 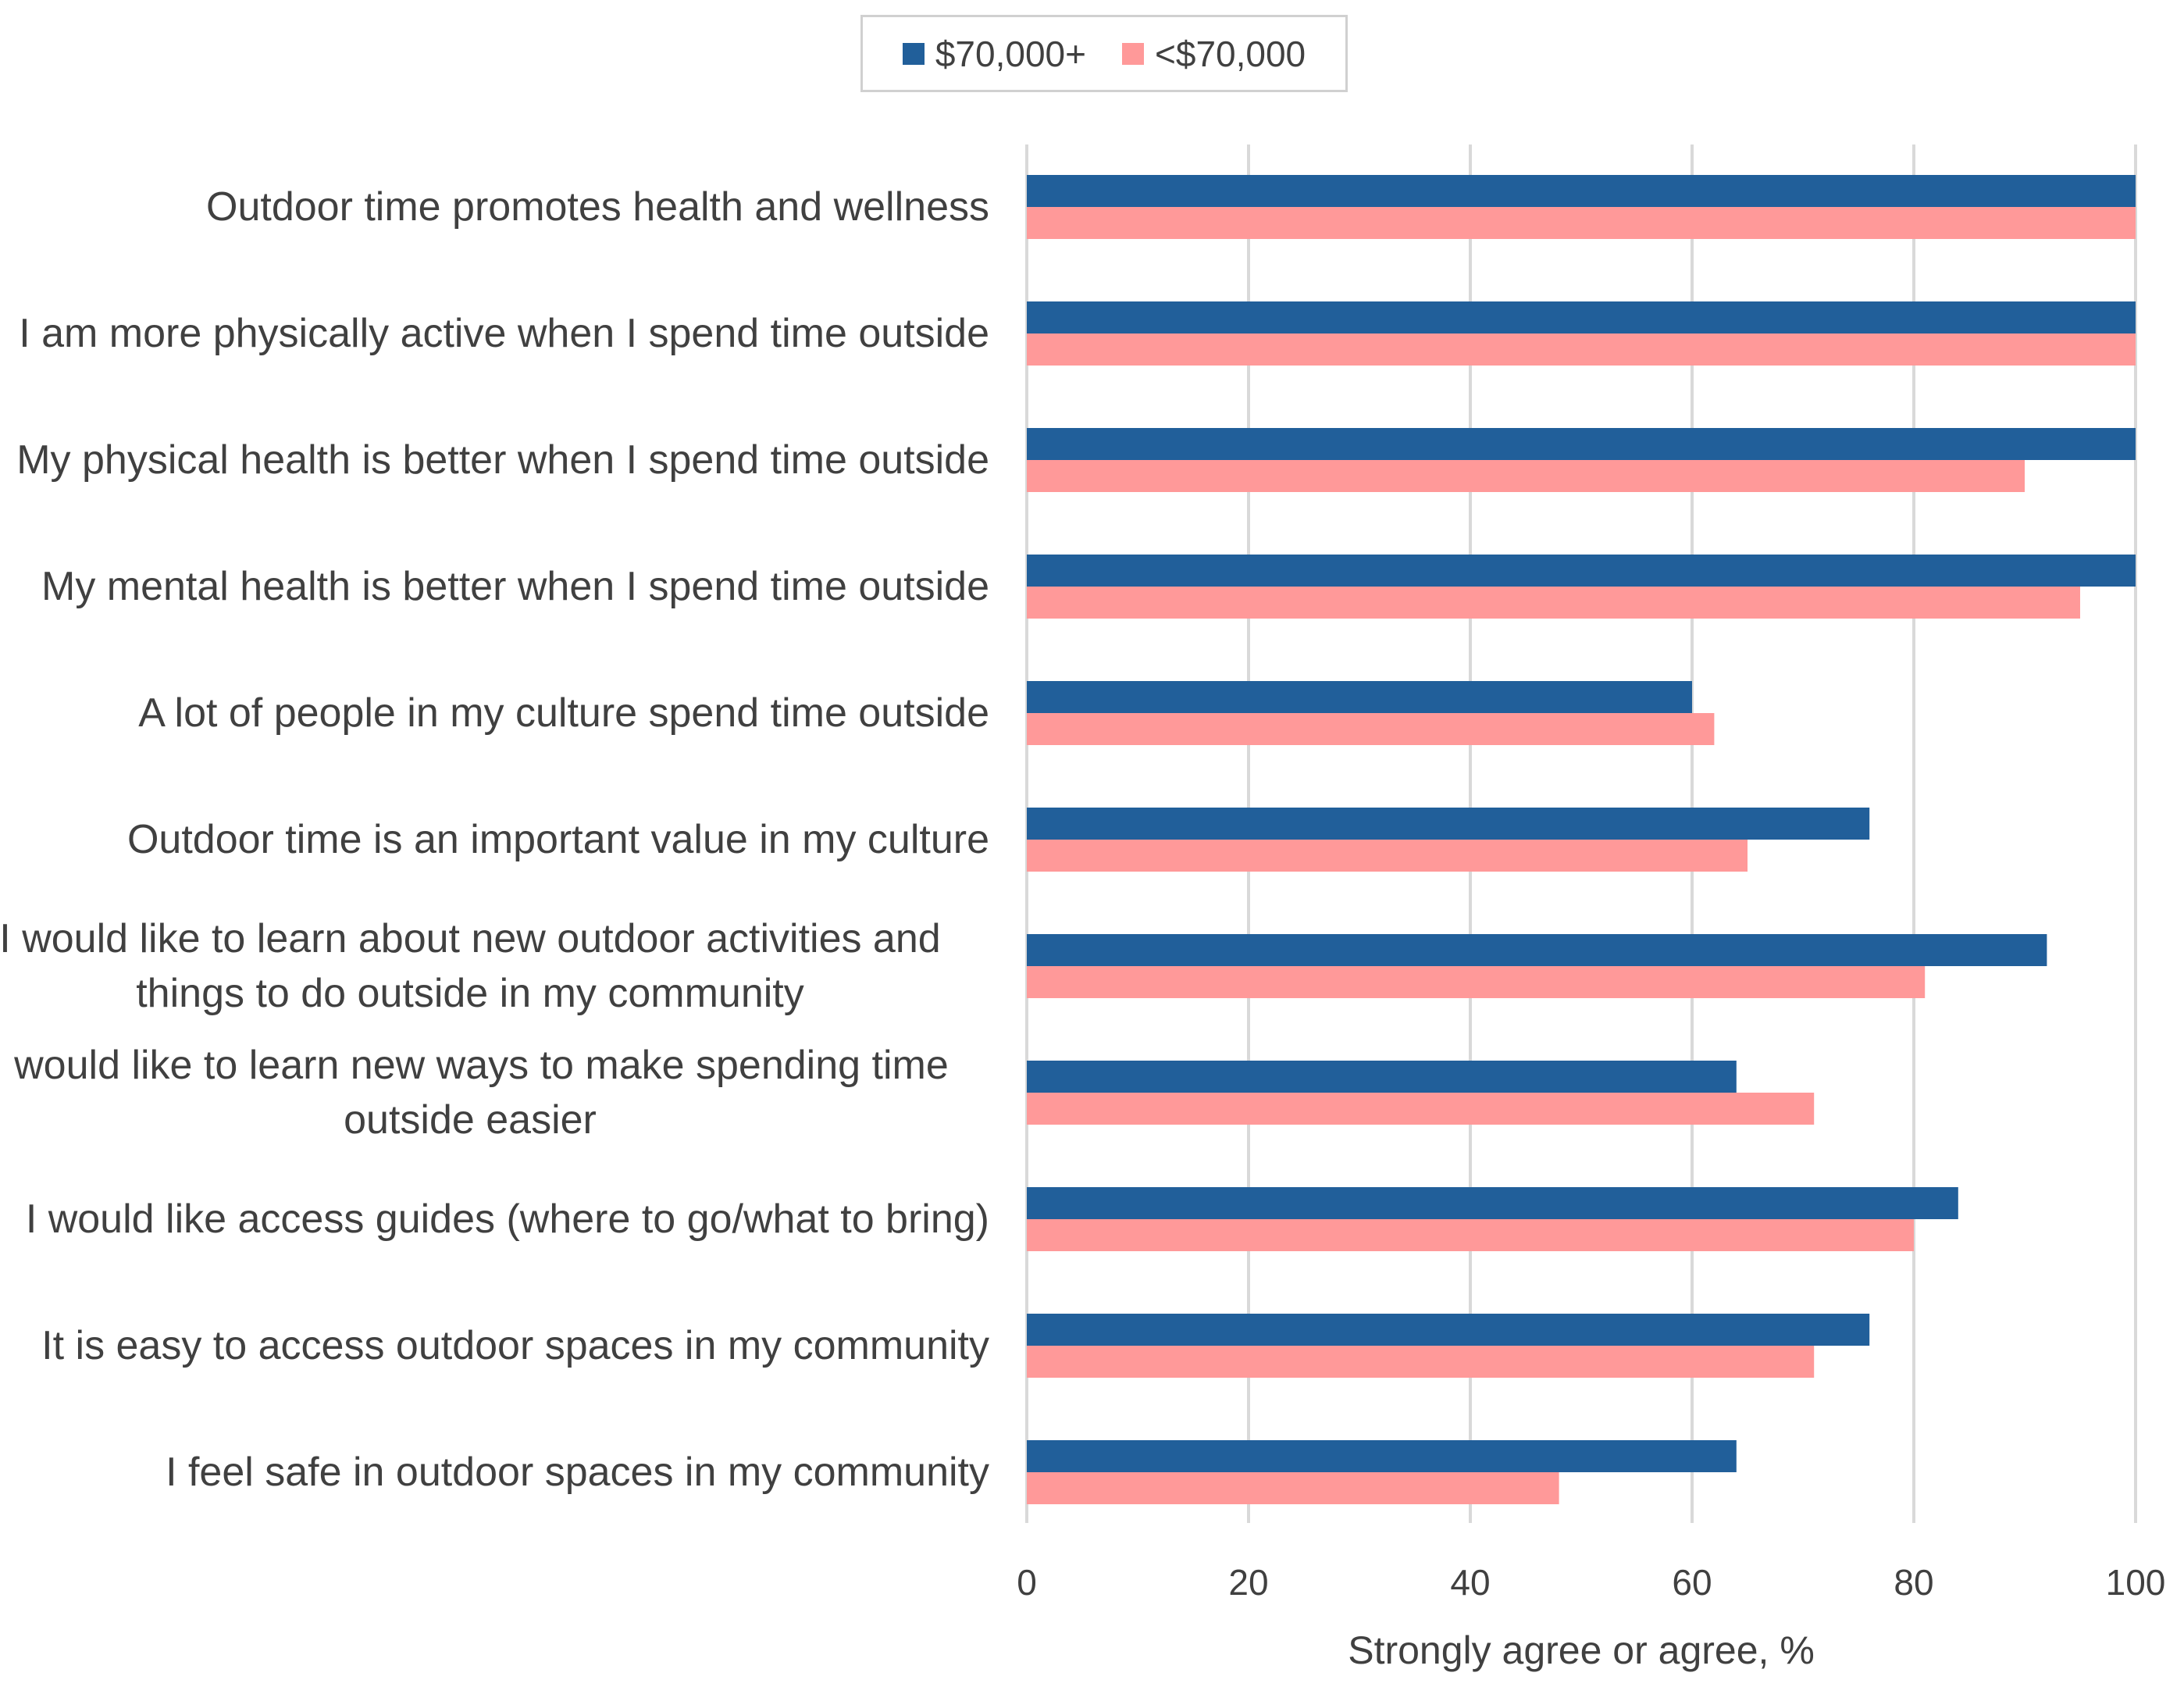 What do you see at coordinates (1591, 1582) in the screenshot?
I see `x-tick-labels: 0 20 40 60 80 100` at bounding box center [1591, 1582].